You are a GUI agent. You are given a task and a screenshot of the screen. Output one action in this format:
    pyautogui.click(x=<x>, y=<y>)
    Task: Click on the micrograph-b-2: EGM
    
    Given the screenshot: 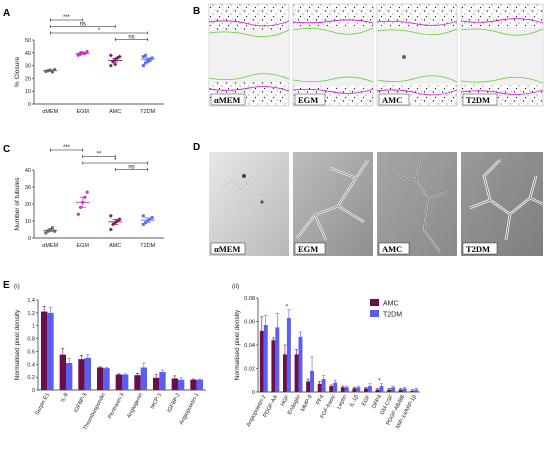 What is the action you would take?
    pyautogui.click(x=333, y=55)
    